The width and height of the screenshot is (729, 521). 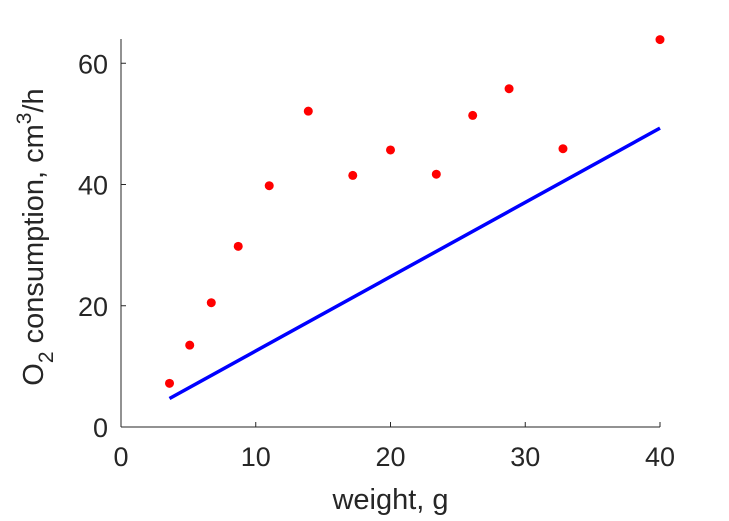 What do you see at coordinates (34, 100) in the screenshot?
I see `y-axis-label-part: /h` at bounding box center [34, 100].